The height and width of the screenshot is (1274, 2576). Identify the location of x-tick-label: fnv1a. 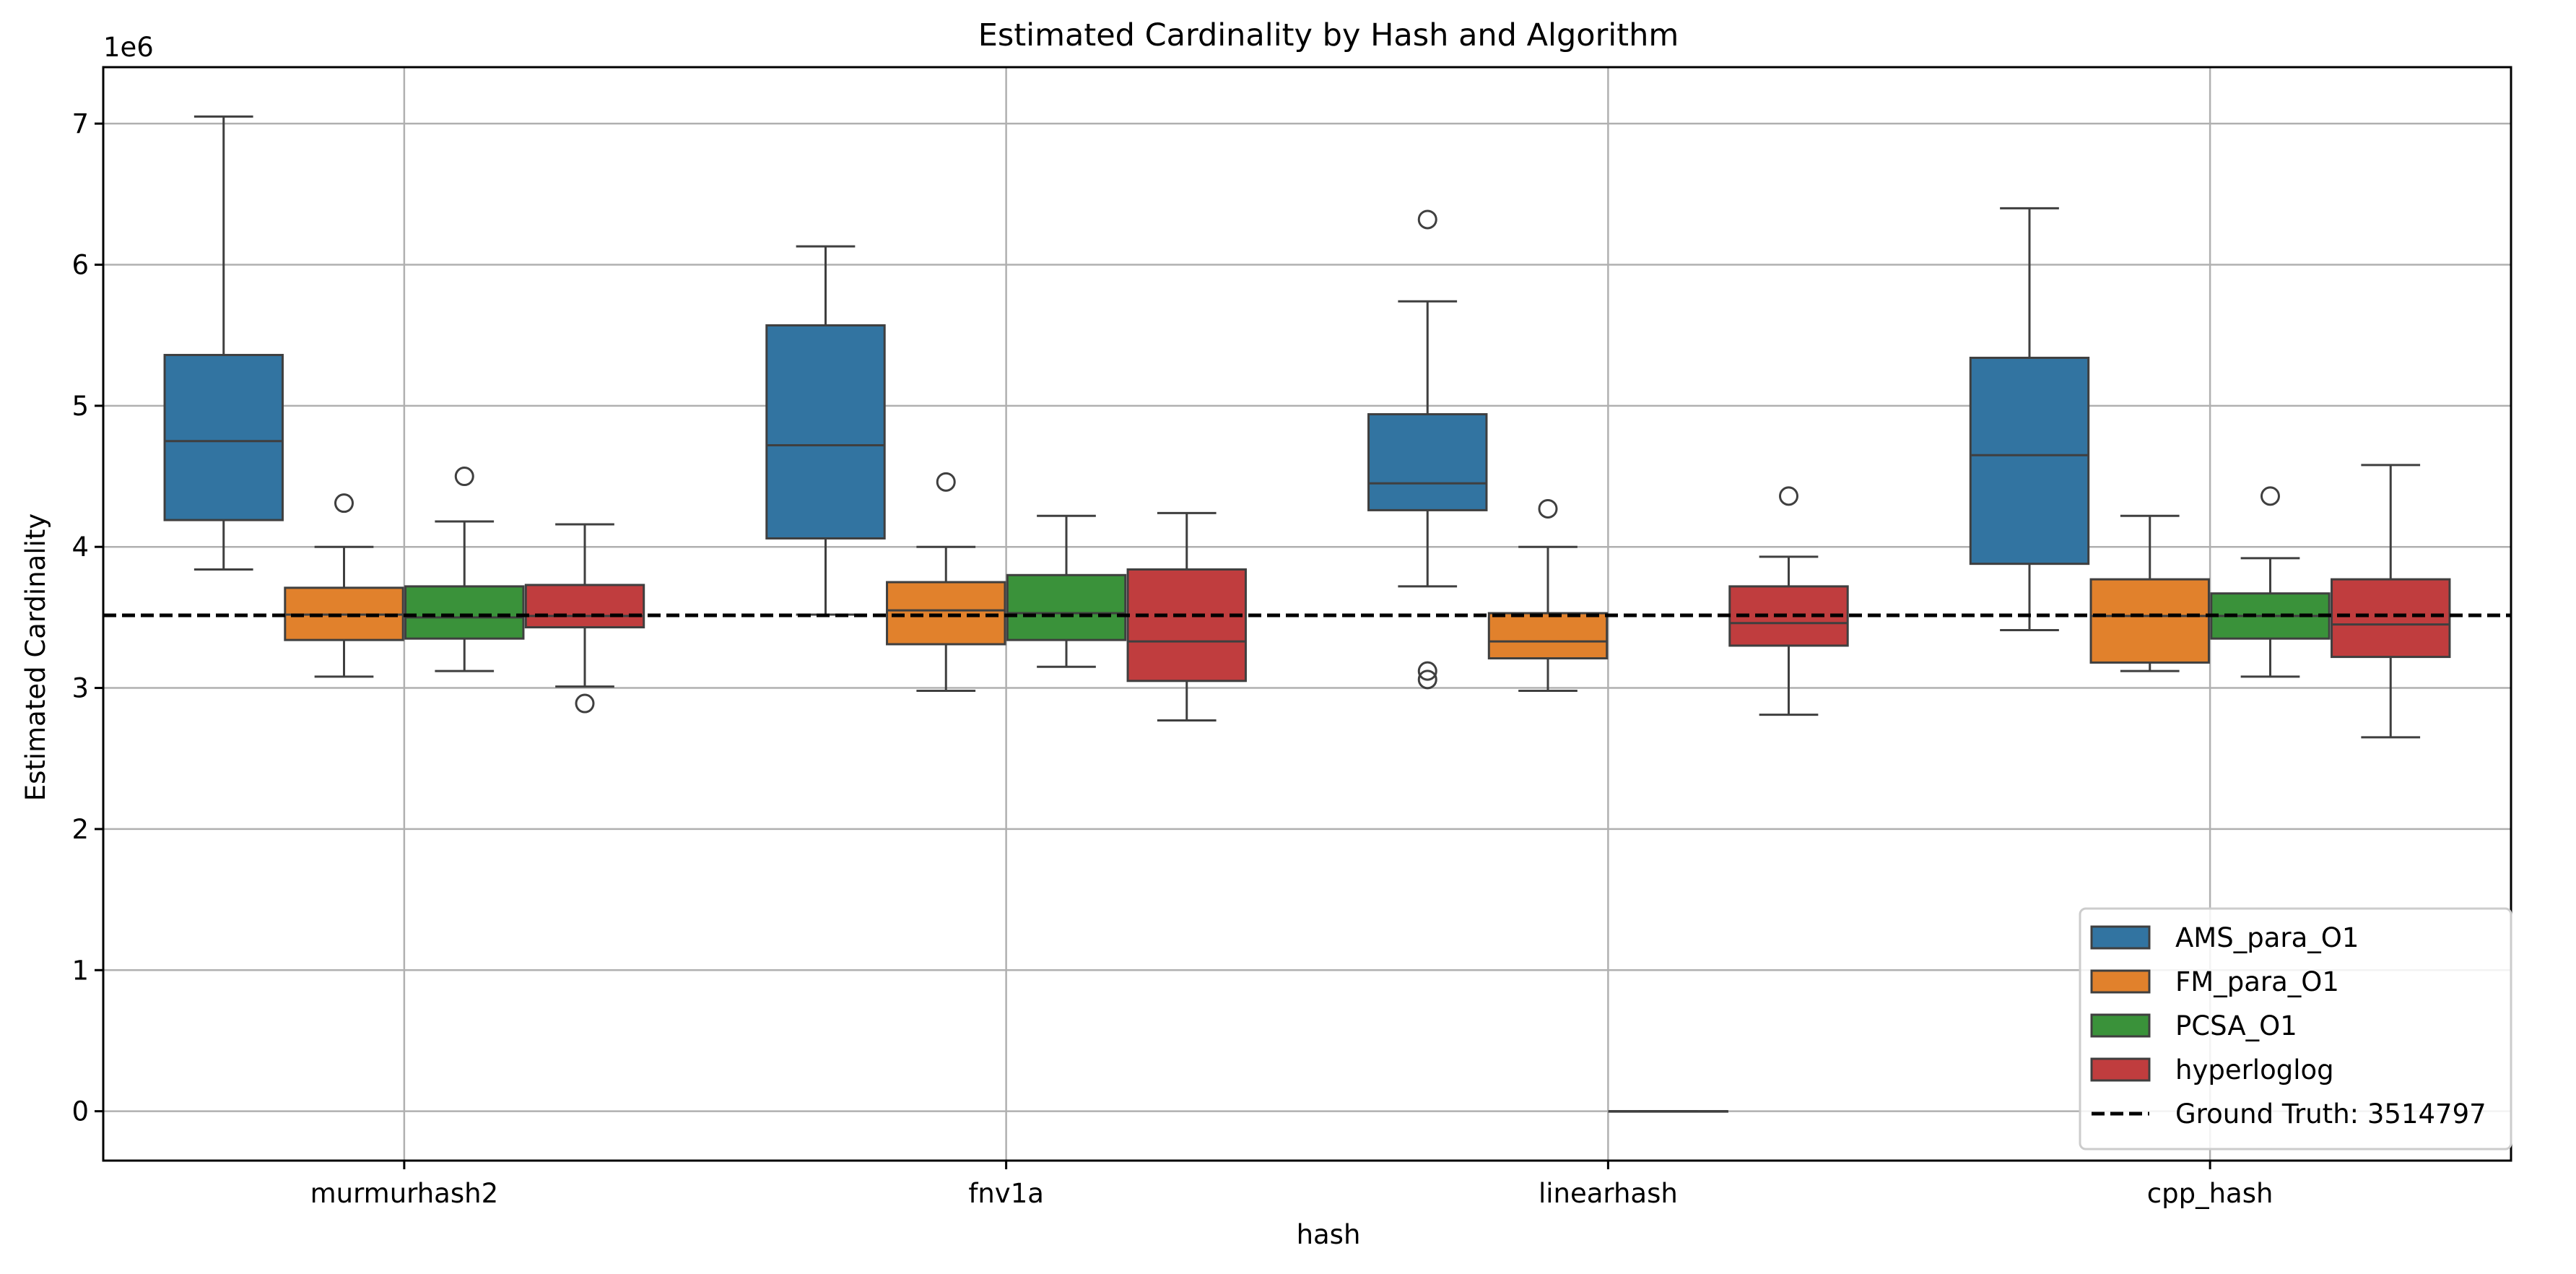
(1006, 1193).